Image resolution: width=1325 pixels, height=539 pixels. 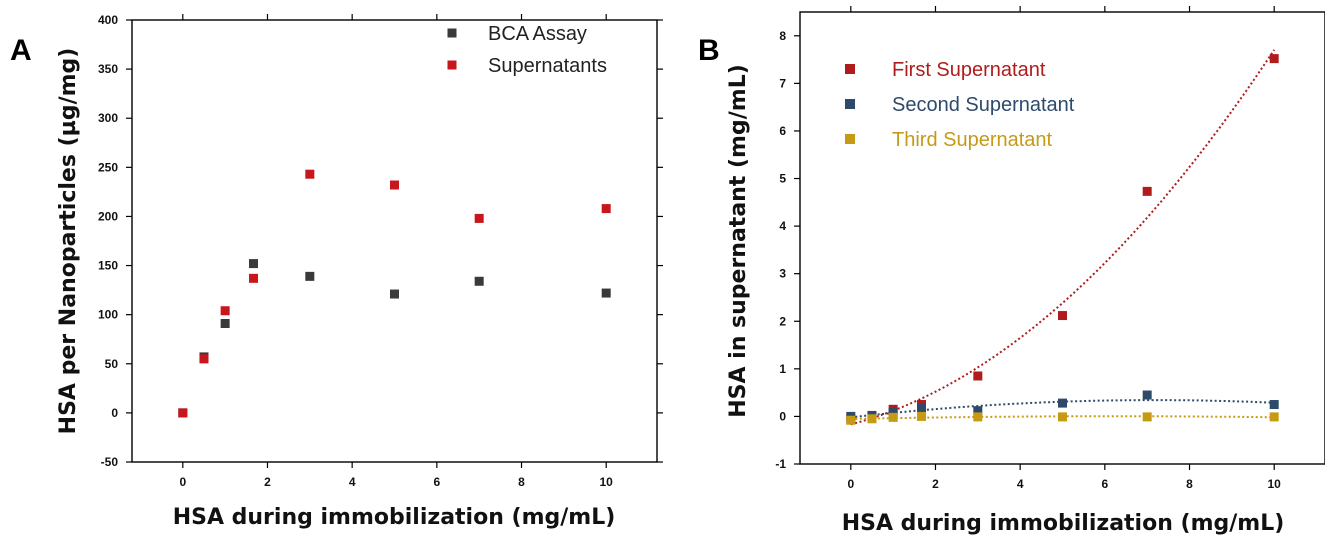 What do you see at coordinates (108, 315) in the screenshot?
I see `panel-a-y-tick-label: 100` at bounding box center [108, 315].